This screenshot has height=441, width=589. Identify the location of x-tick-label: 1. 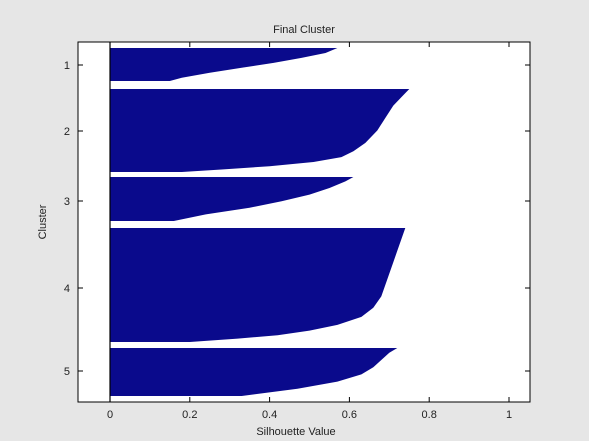
(509, 415).